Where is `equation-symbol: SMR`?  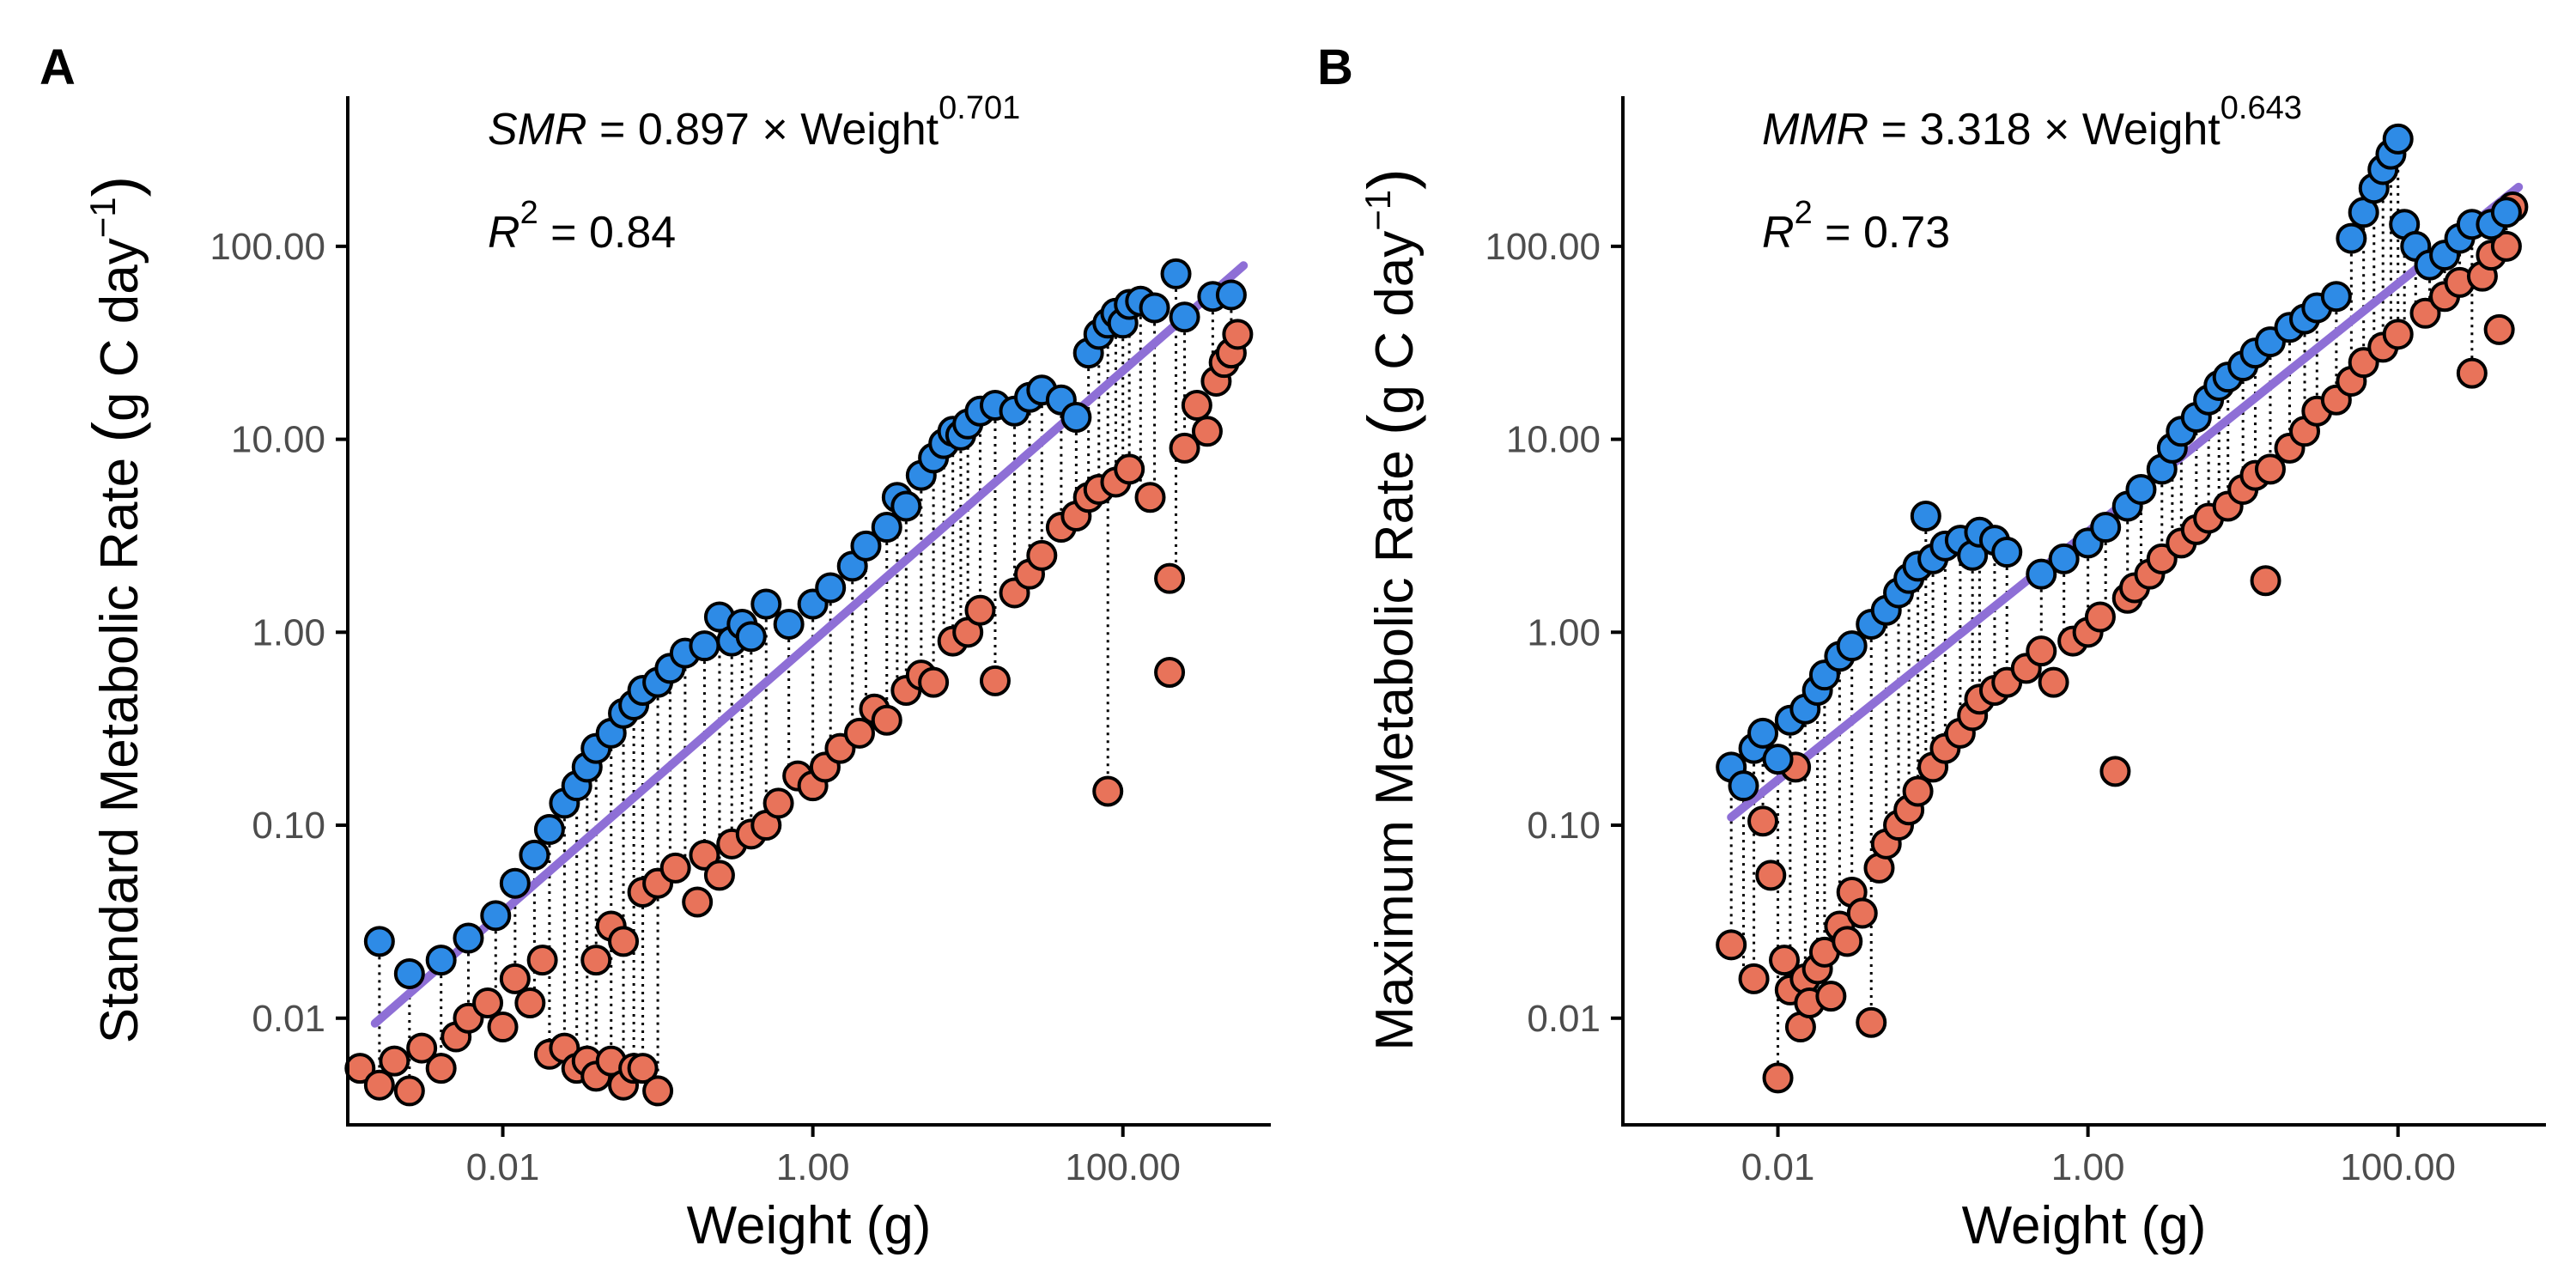 equation-symbol: SMR is located at coordinates (537, 130).